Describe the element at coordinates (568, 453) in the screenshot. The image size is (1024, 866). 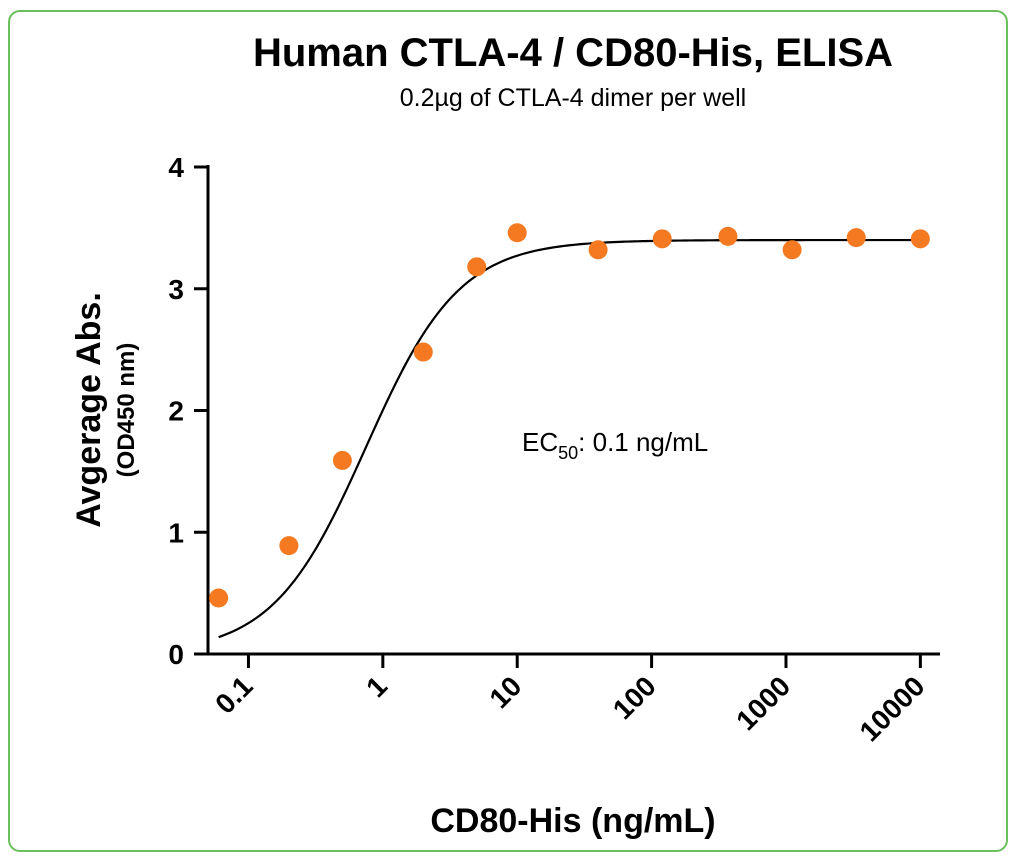
I see `ec50-subscript: 50` at that location.